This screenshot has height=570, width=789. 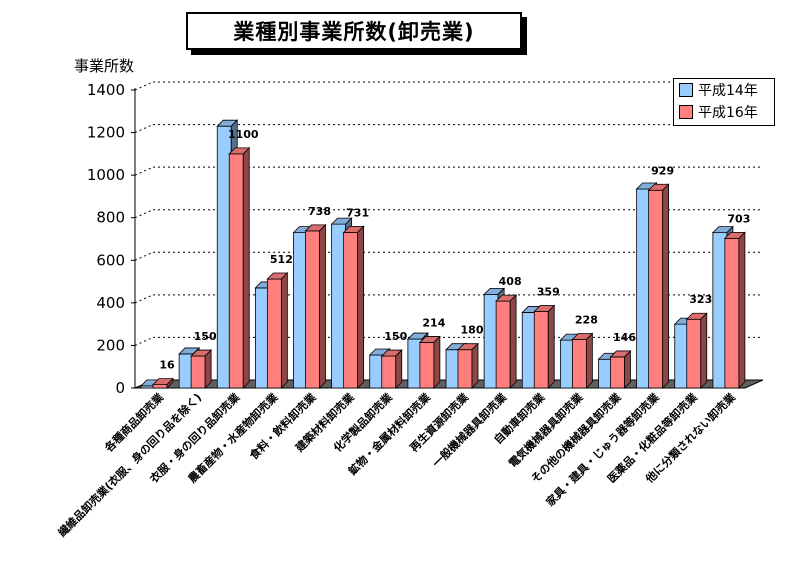 I want to click on y-tick-label: 1200, so click(x=106, y=133).